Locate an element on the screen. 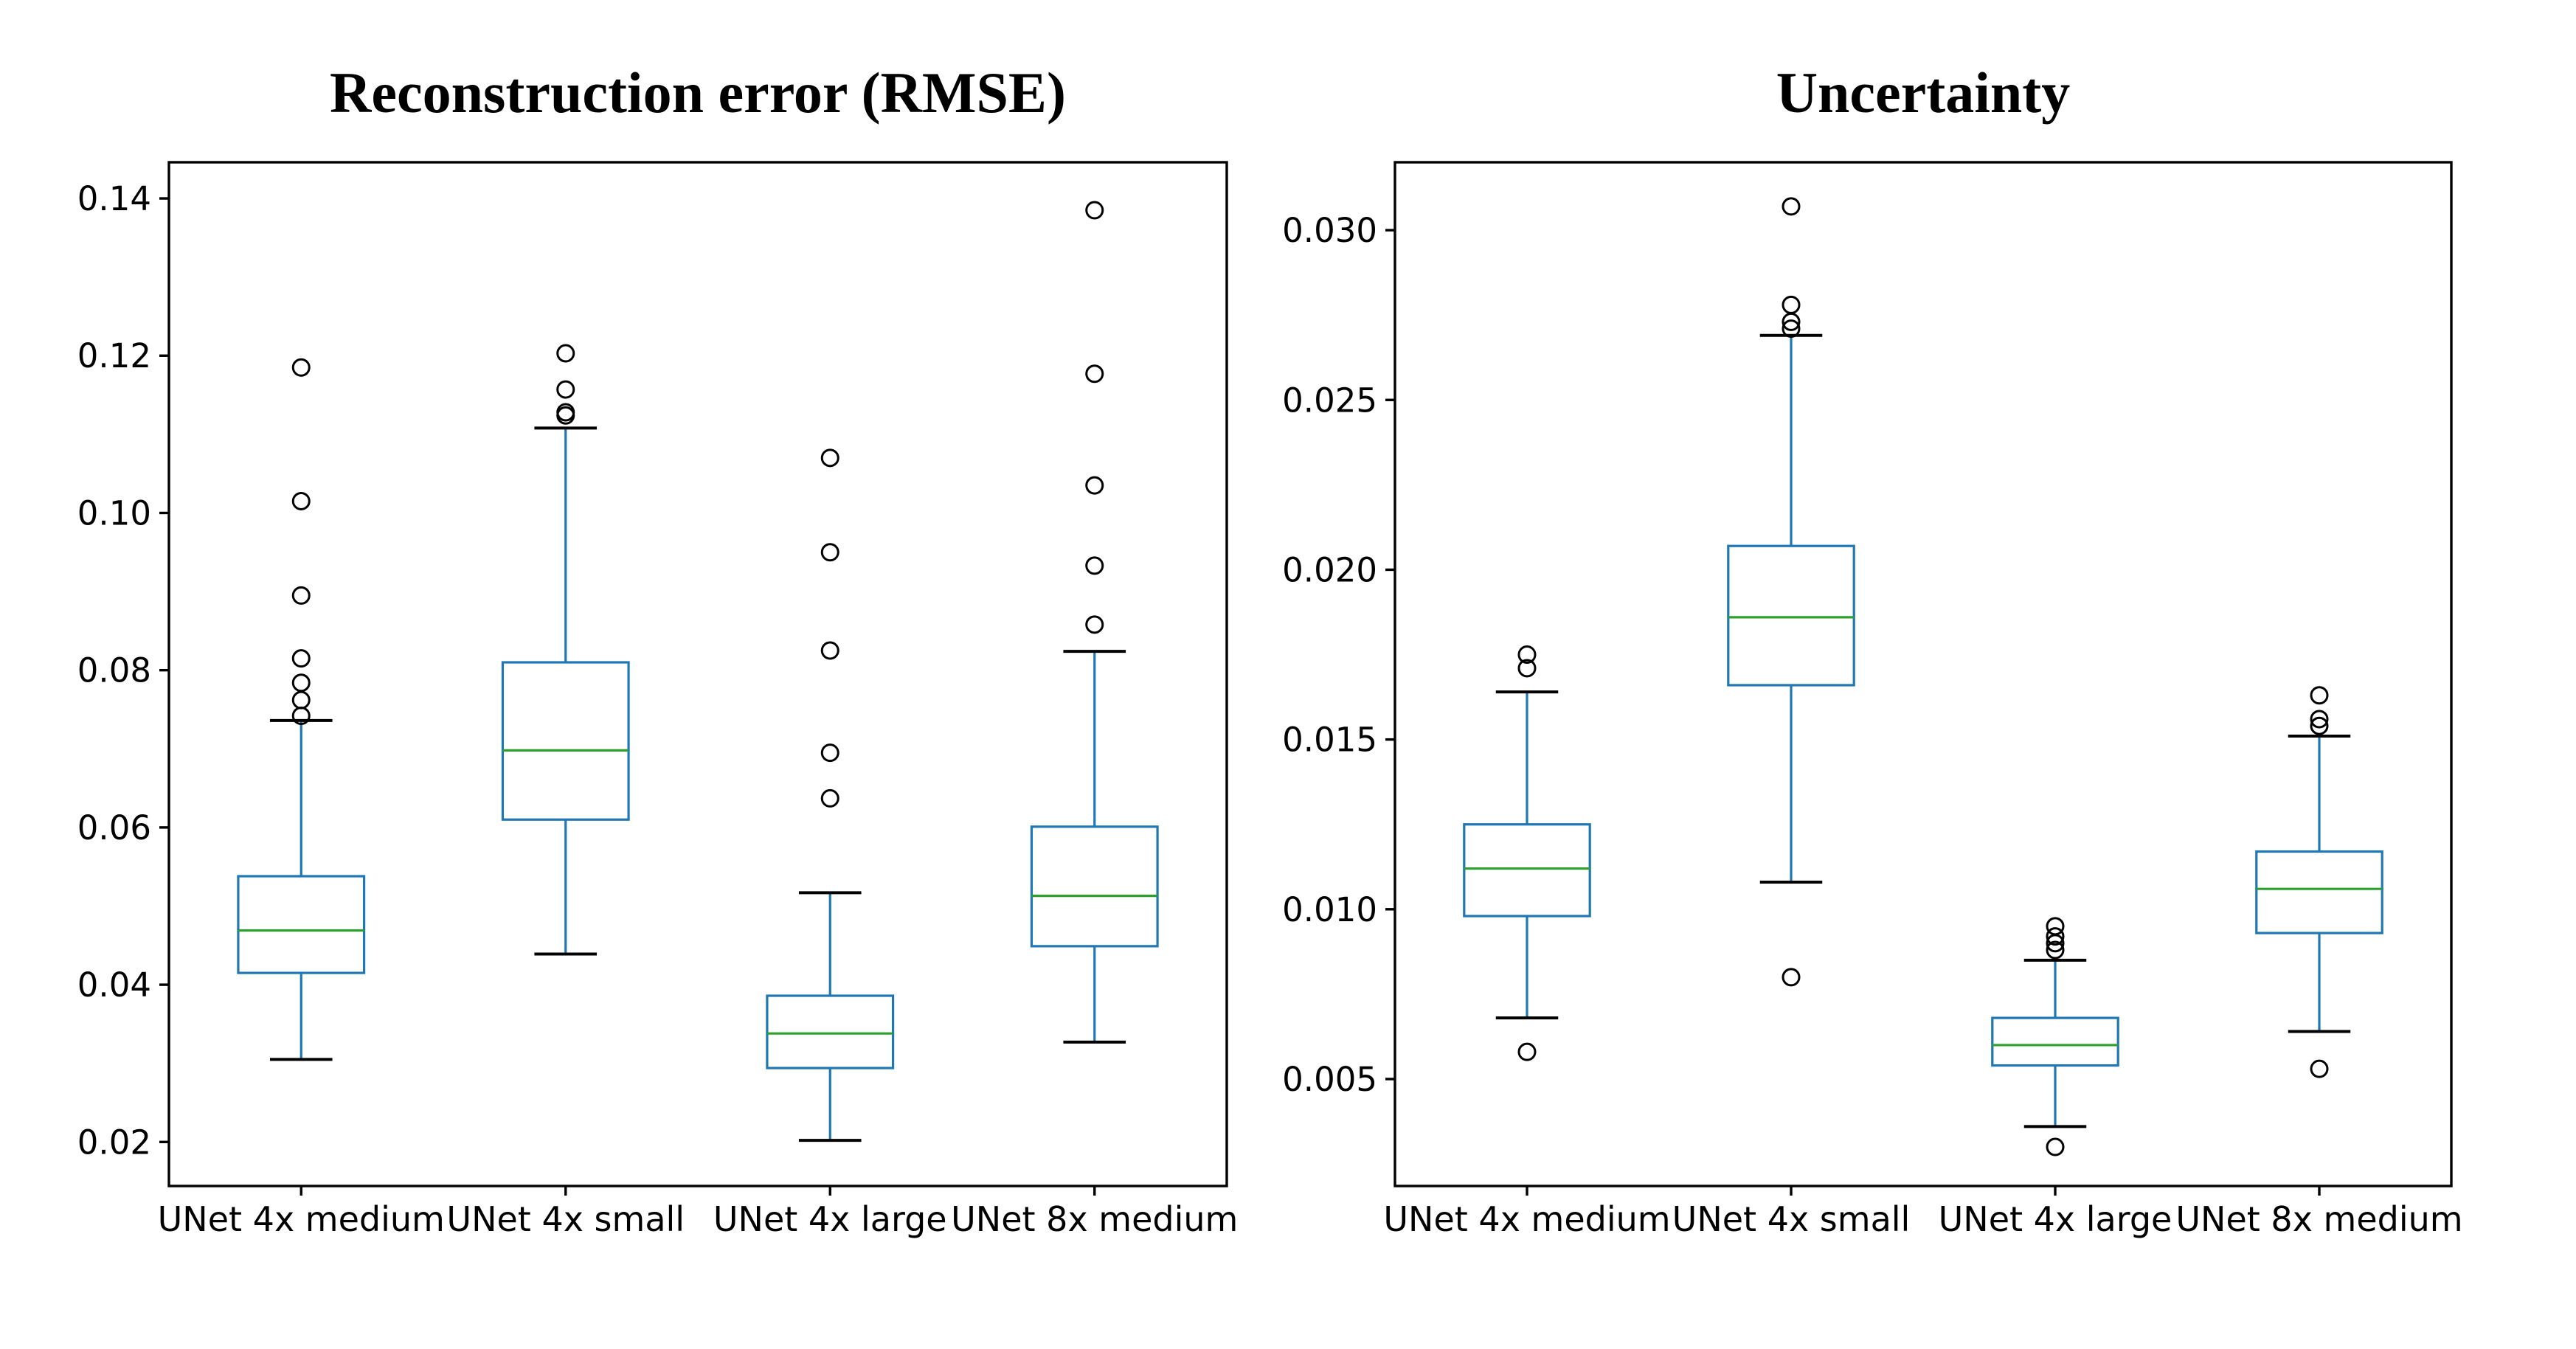  panel-1-box-unet-4x-medium-iqr-rect is located at coordinates (1527, 870).